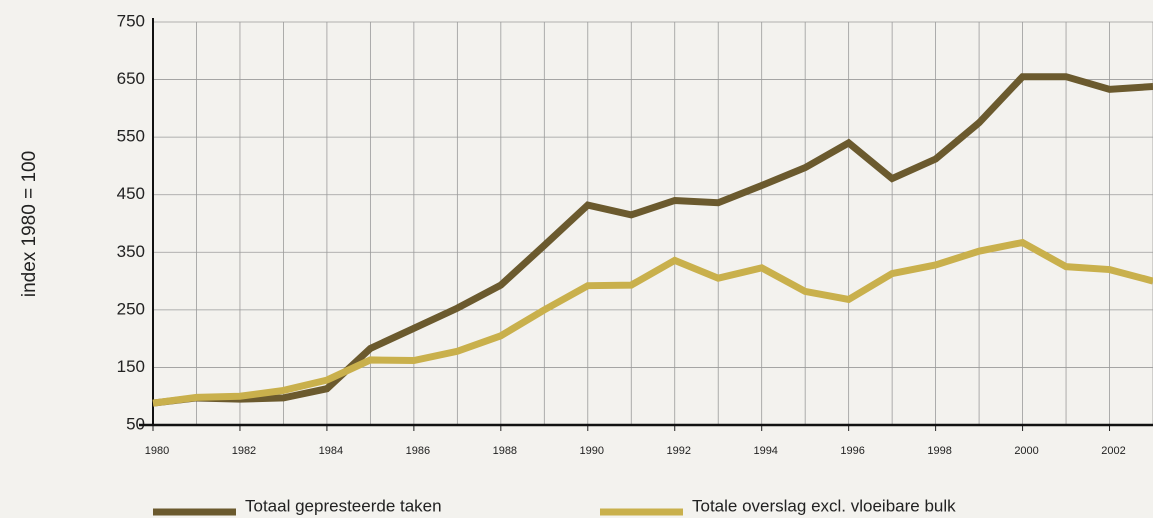 The height and width of the screenshot is (518, 1153). I want to click on y-tick-label: 50, so click(135, 423).